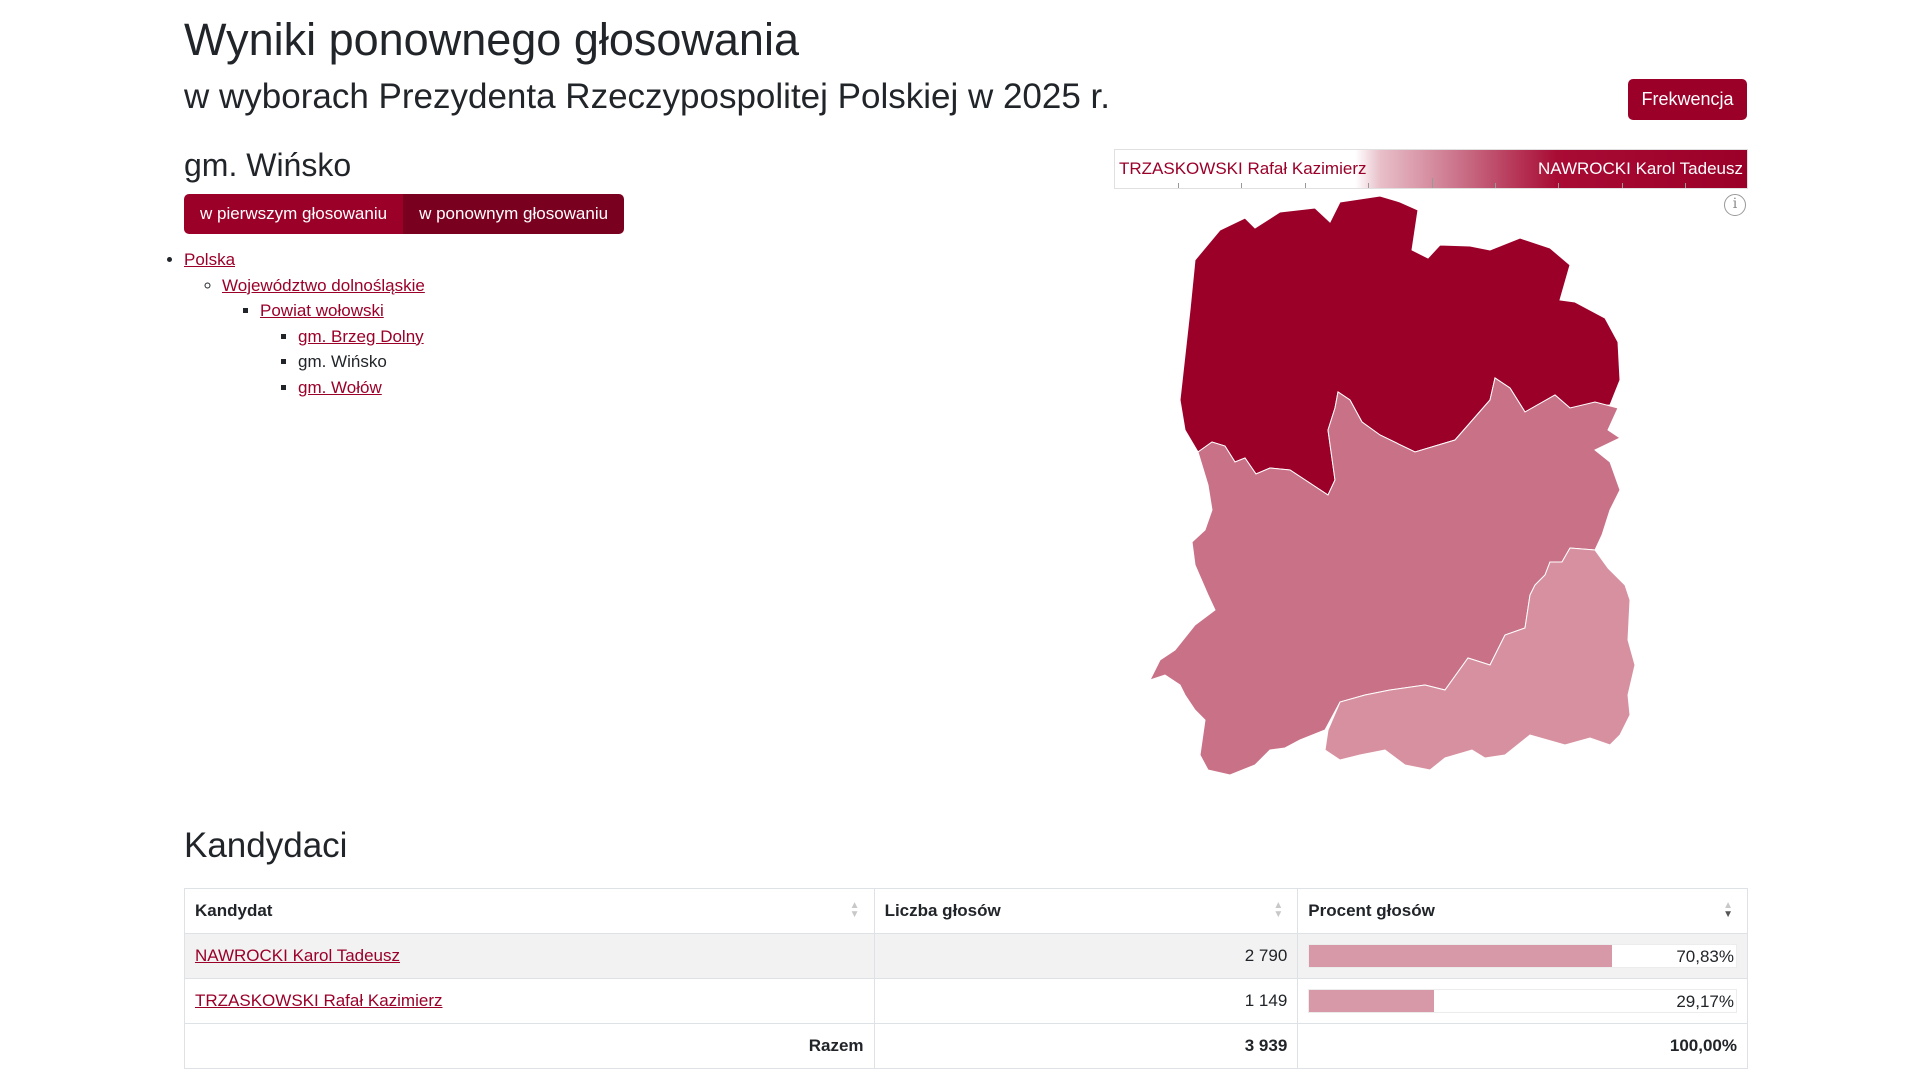 The width and height of the screenshot is (1920, 1080). What do you see at coordinates (1728, 910) in the screenshot?
I see `sort-desc-icon: ▲ ▼` at bounding box center [1728, 910].